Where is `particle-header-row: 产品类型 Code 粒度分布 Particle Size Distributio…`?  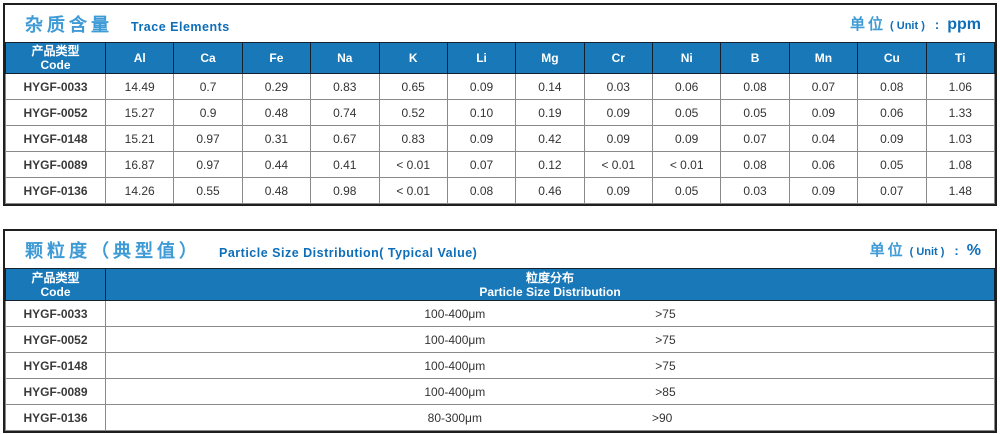
particle-header-row: 产品类型 Code 粒度分布 Particle Size Distributio… is located at coordinates (500, 284).